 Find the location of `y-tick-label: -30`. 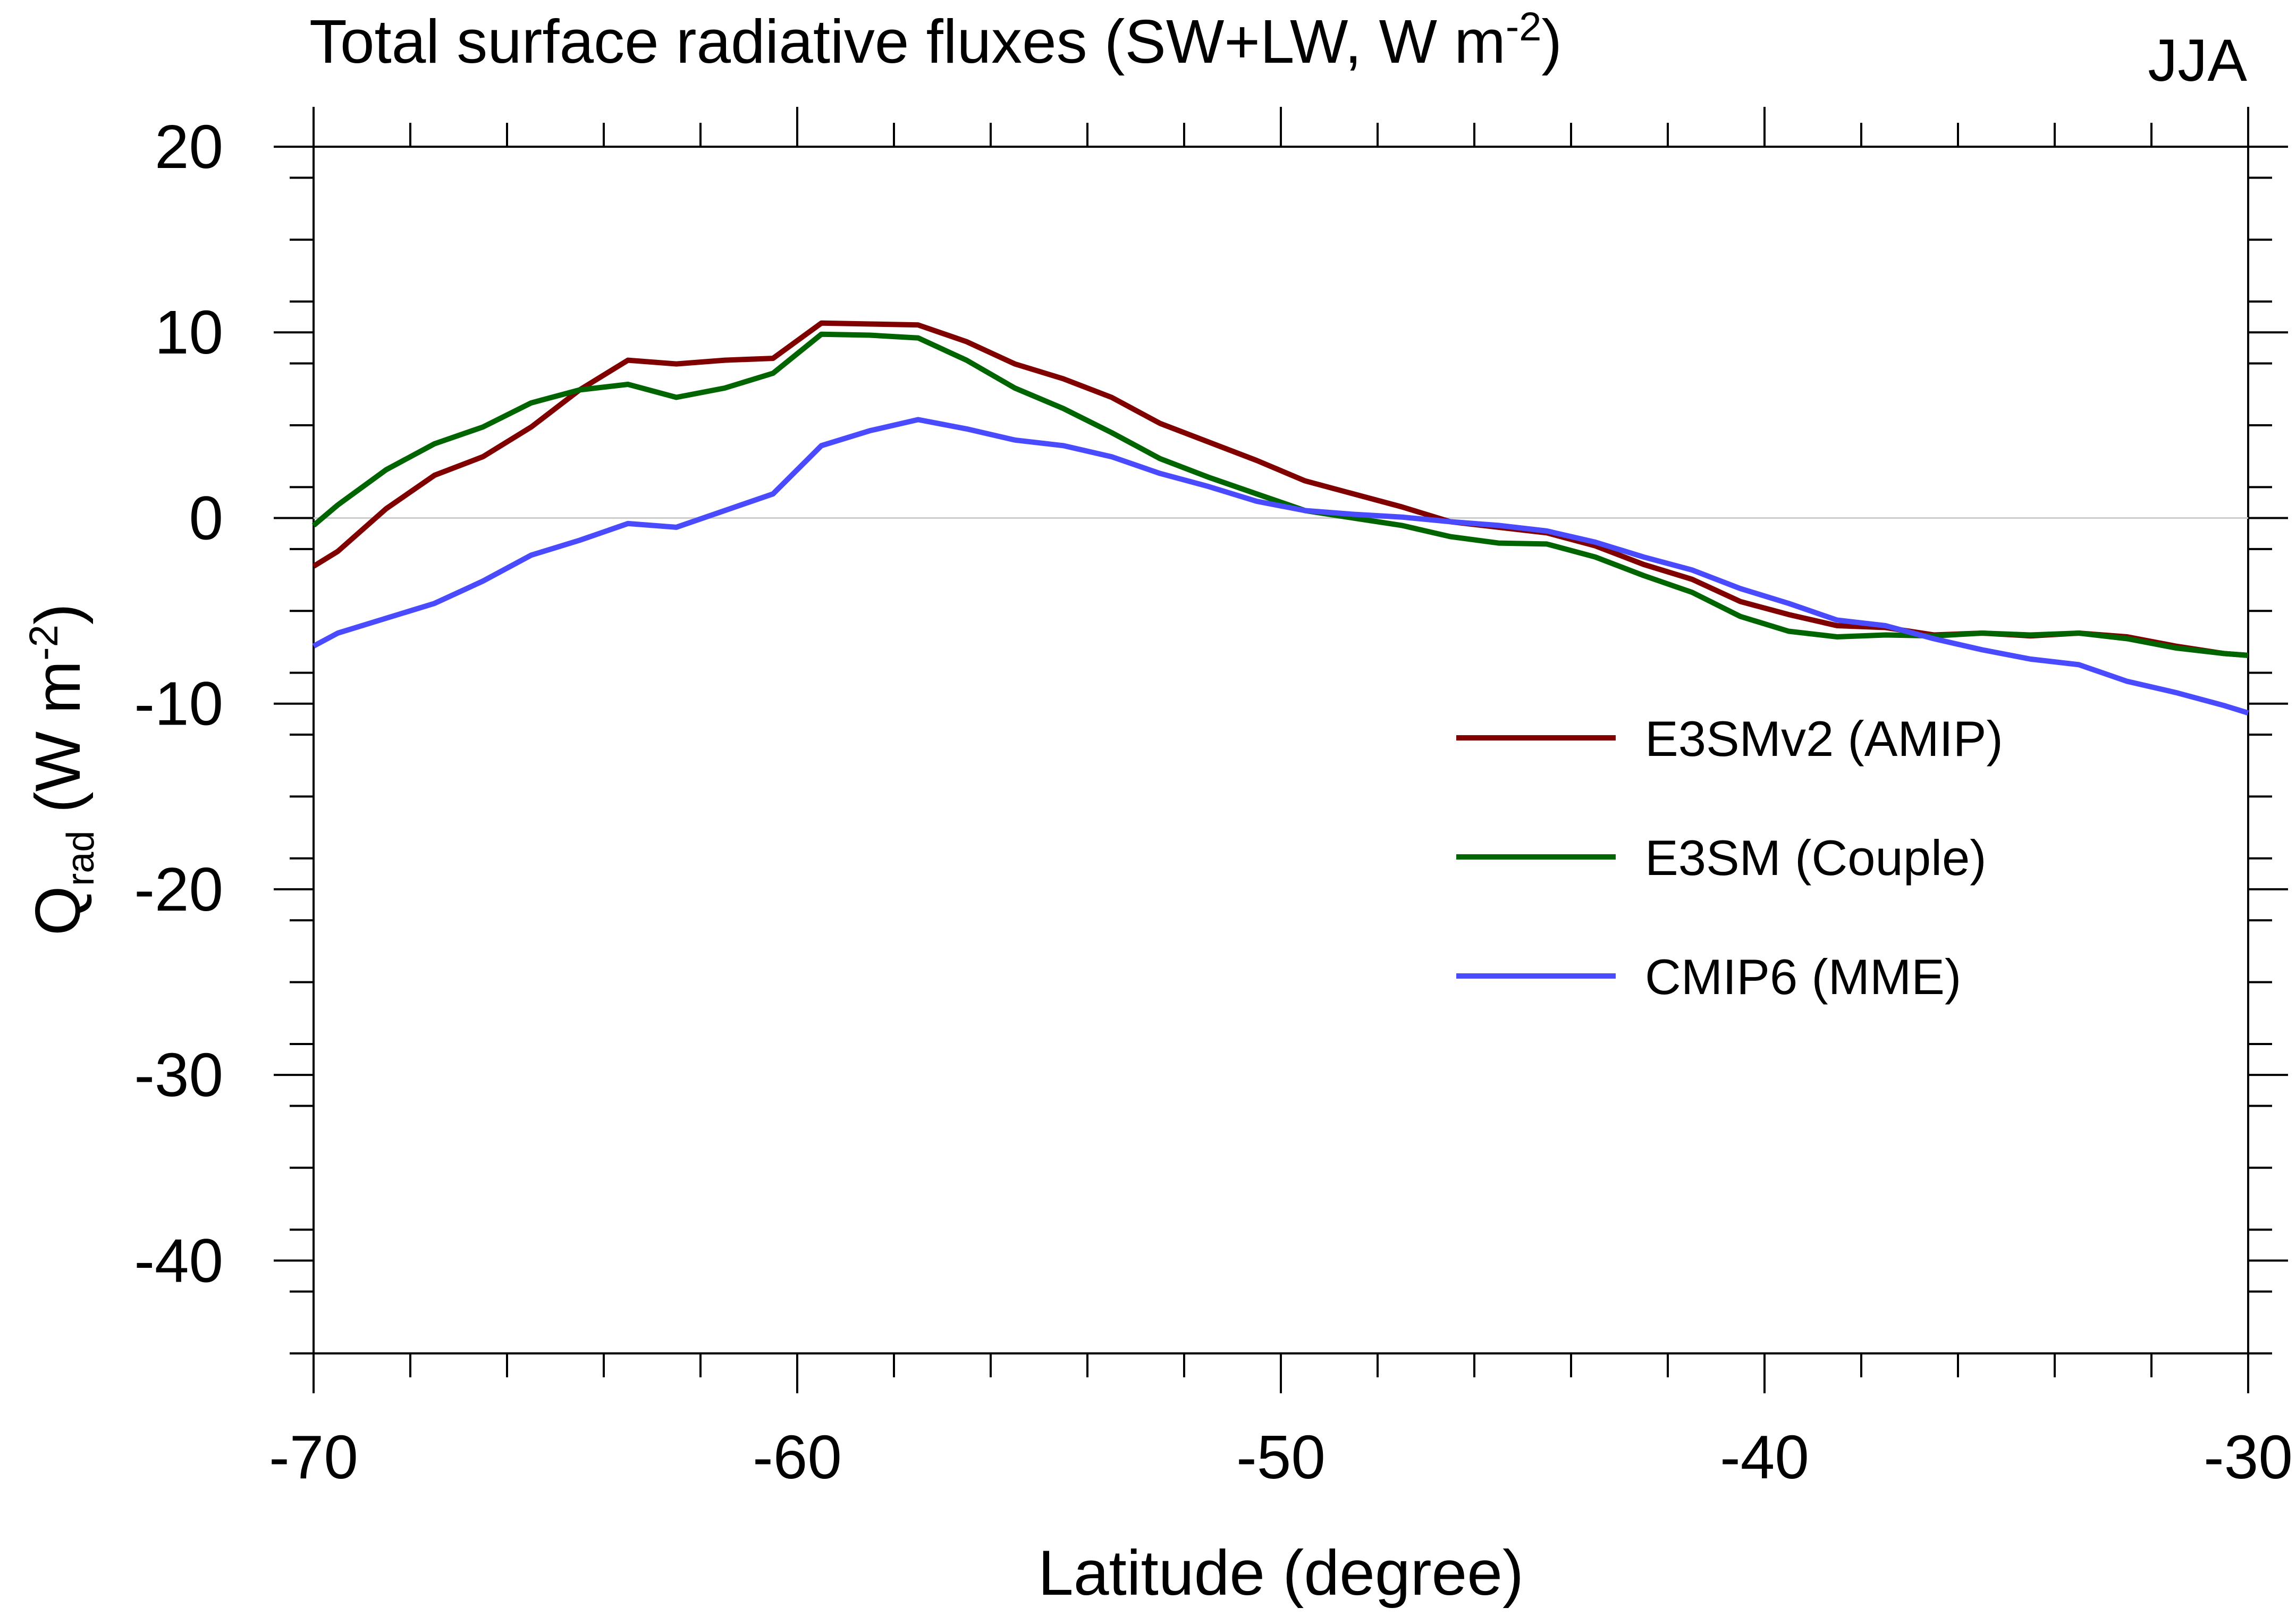

y-tick-label: -30 is located at coordinates (178, 1074).